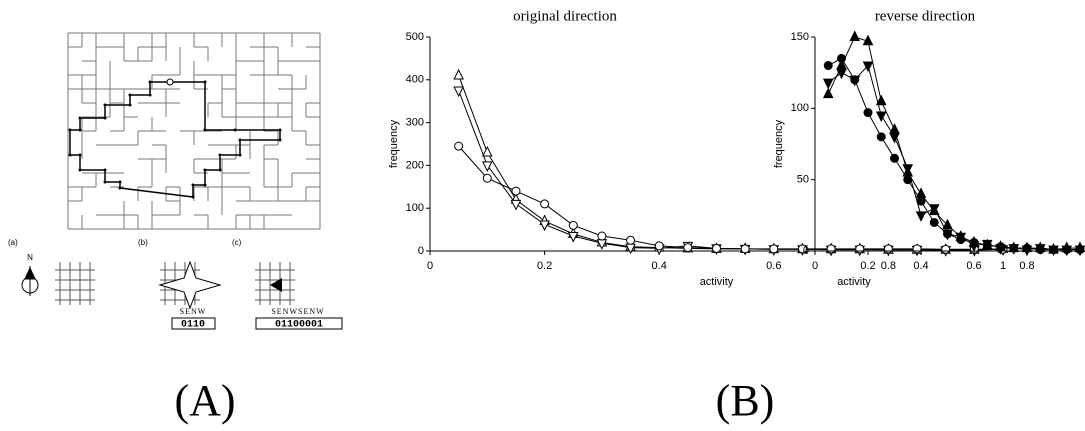  Describe the element at coordinates (237, 242) in the screenshot. I see `sub-label: (c)` at that location.